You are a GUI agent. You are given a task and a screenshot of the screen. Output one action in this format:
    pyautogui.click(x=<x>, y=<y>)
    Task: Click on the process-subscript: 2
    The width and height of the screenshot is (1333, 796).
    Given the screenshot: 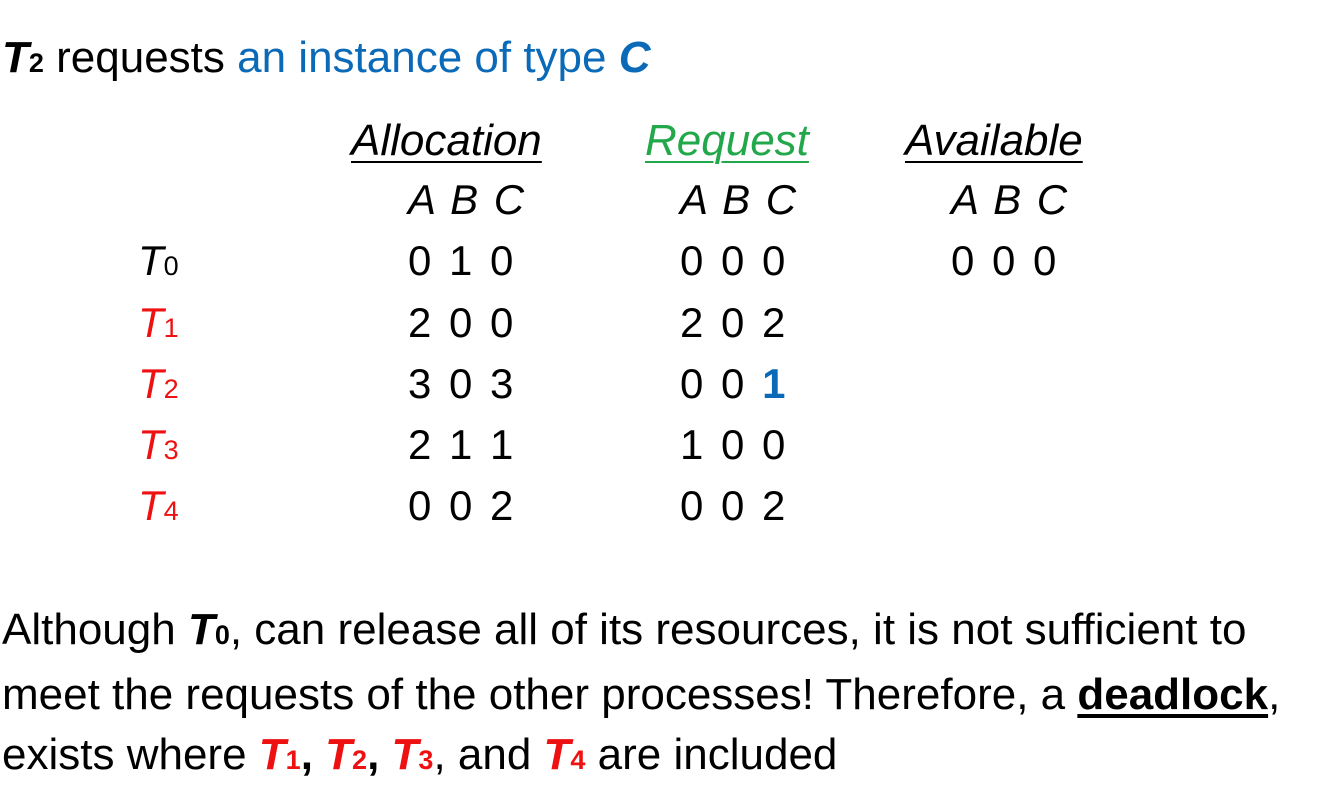 What is the action you would take?
    pyautogui.click(x=171, y=389)
    